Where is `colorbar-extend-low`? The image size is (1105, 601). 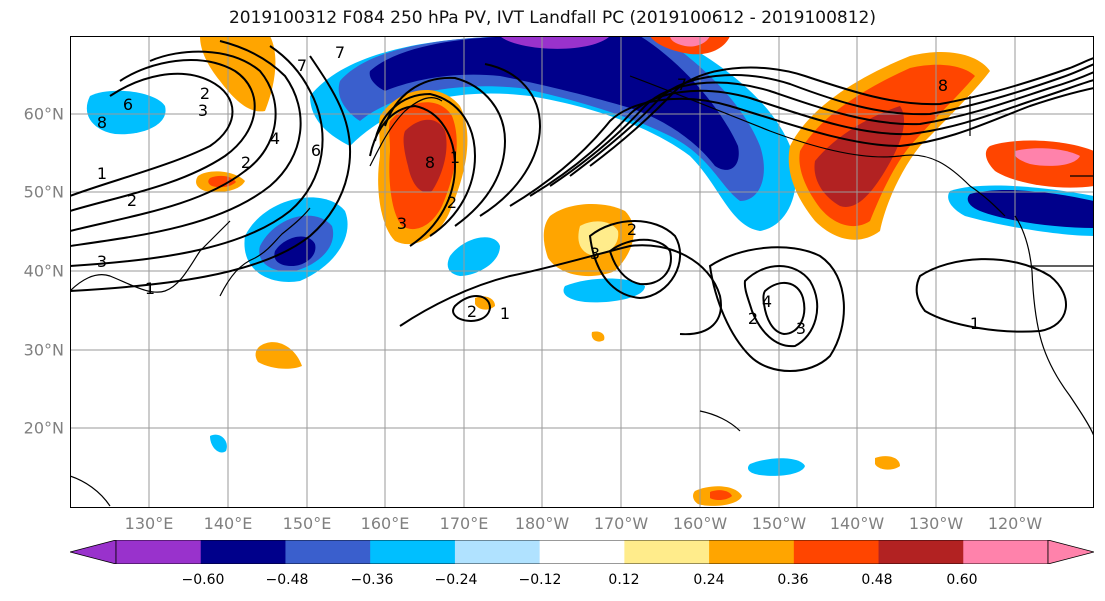 colorbar-extend-low is located at coordinates (93, 552).